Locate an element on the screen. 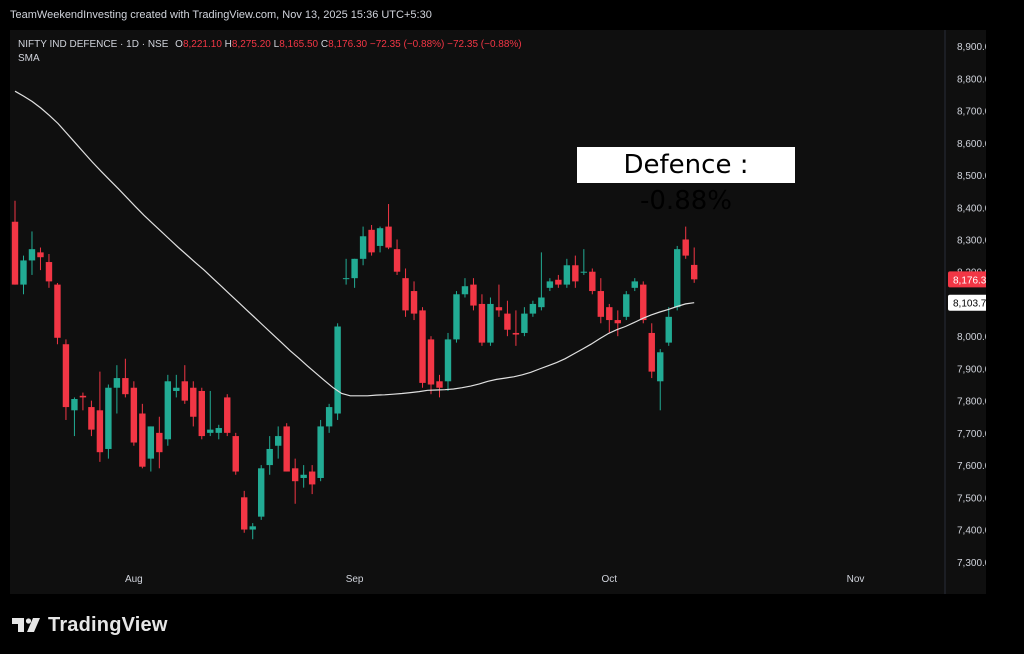  sma-value-badge is located at coordinates (967, 302).